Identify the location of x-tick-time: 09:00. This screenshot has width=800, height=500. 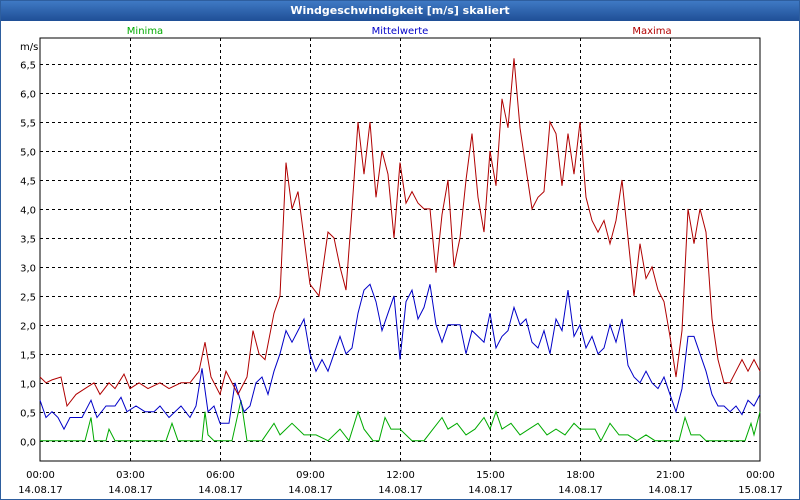
(310, 475).